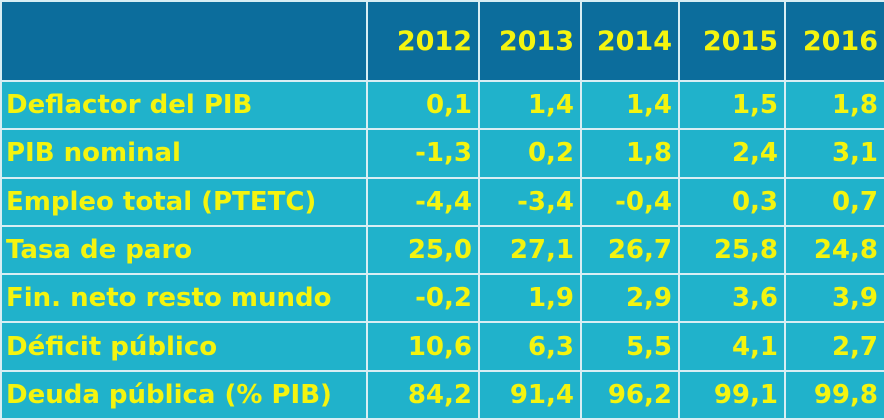 This screenshot has width=884, height=420. What do you see at coordinates (732, 201) in the screenshot?
I see `value-cell: 0,3` at bounding box center [732, 201].